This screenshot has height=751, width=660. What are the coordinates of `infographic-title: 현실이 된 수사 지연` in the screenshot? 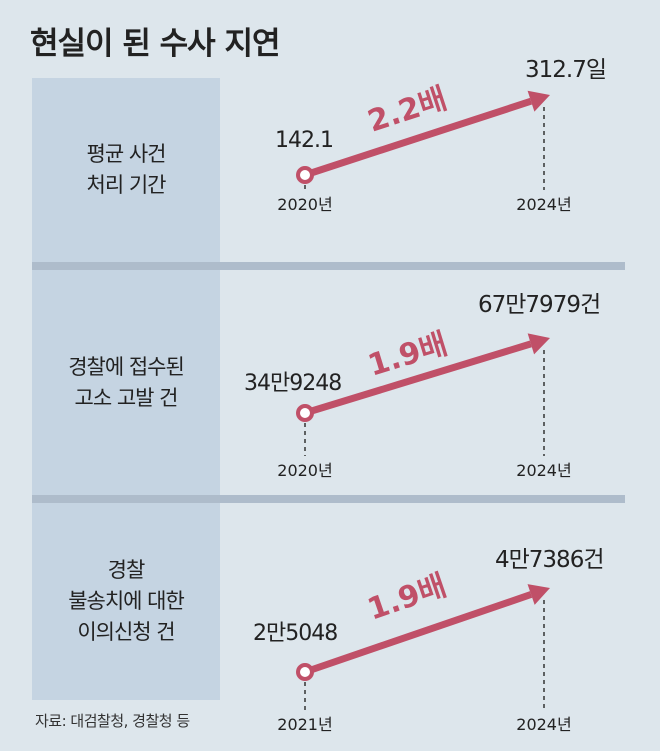 It's located at (155, 44).